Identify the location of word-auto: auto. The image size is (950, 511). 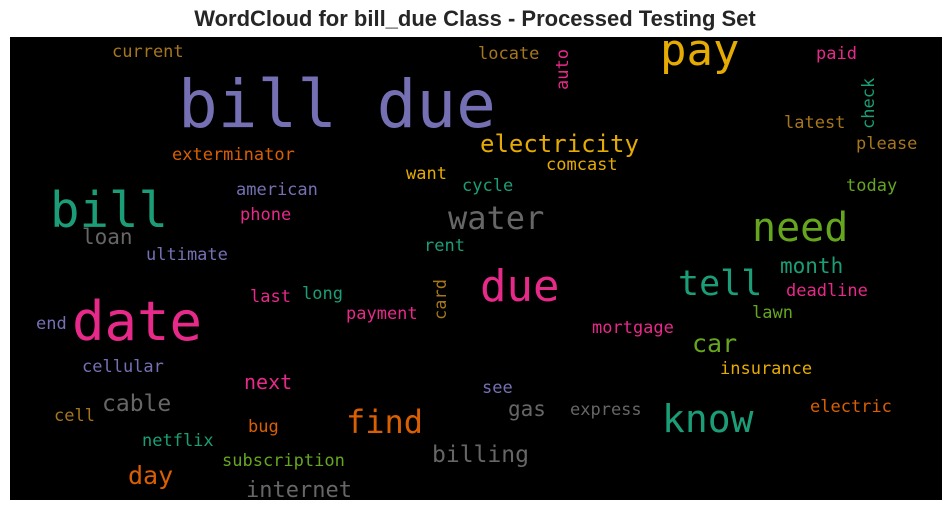
(563, 69).